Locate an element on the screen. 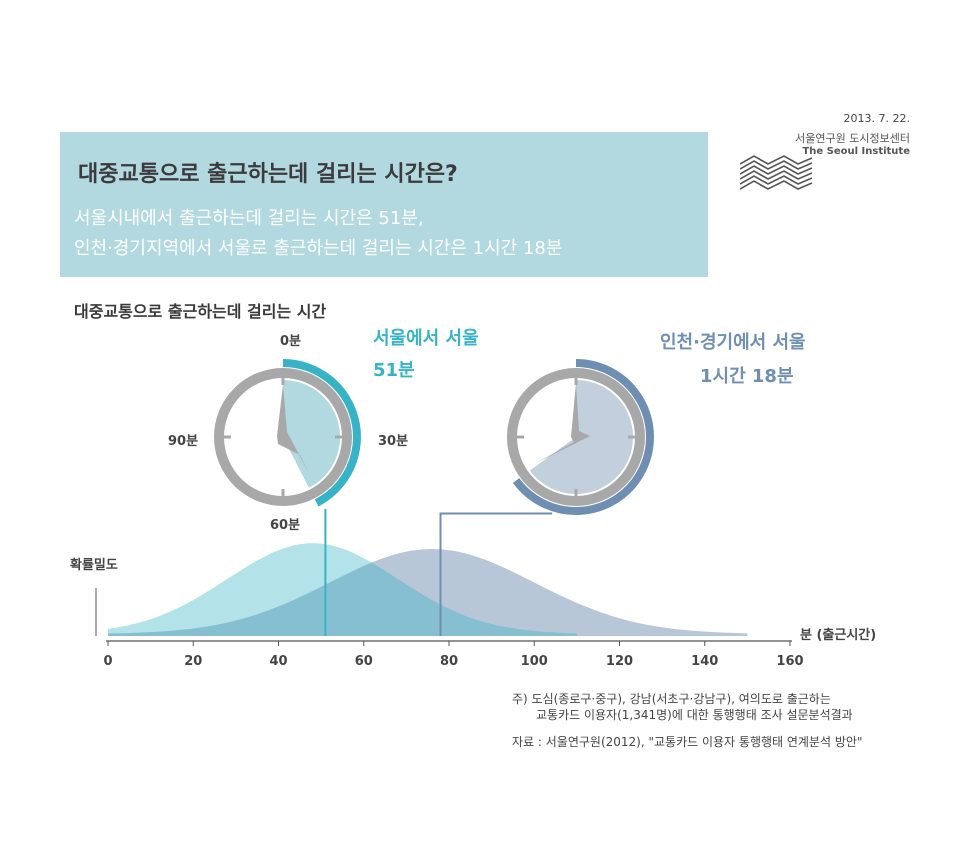  seoul-sector is located at coordinates (312, 433).